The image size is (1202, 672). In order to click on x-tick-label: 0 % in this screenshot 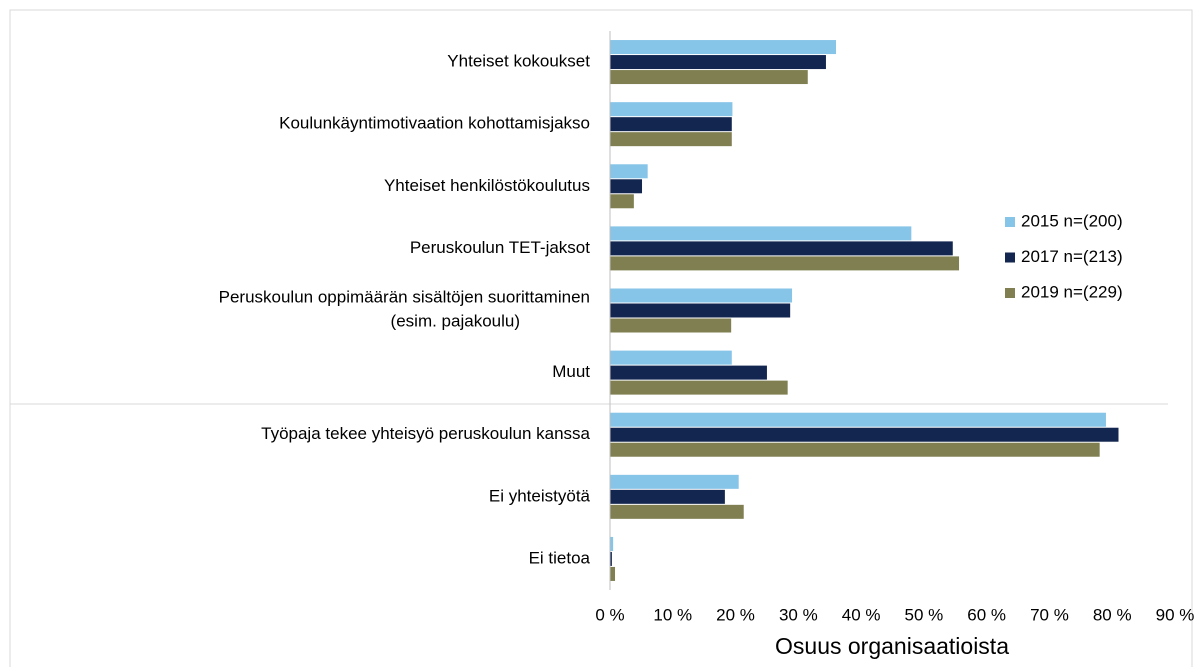, I will do `click(609, 614)`.